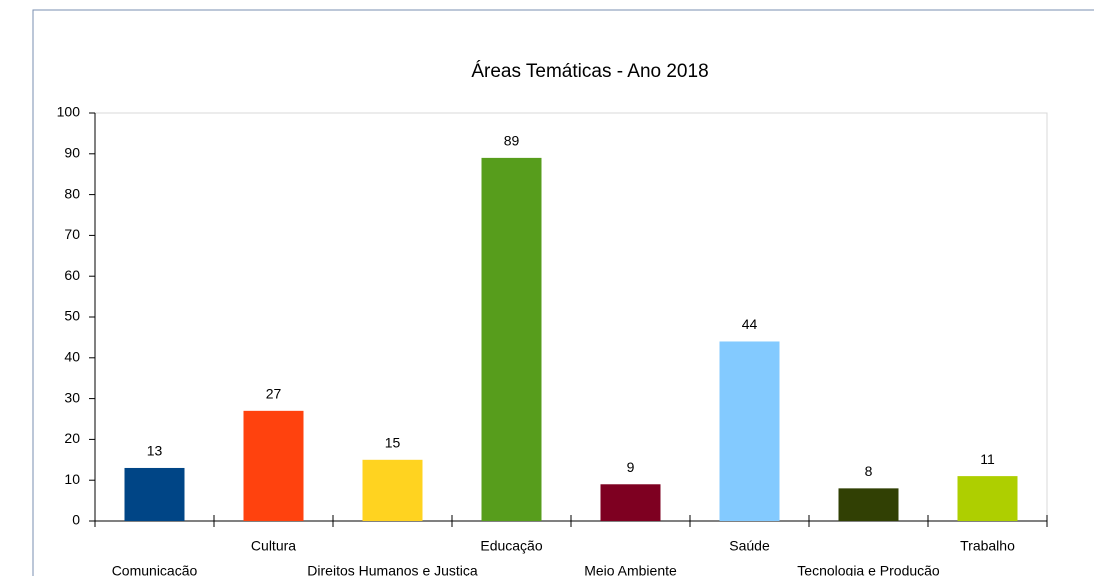 The image size is (1094, 576). I want to click on x-tick-label: Meio Ambiente, so click(630, 569).